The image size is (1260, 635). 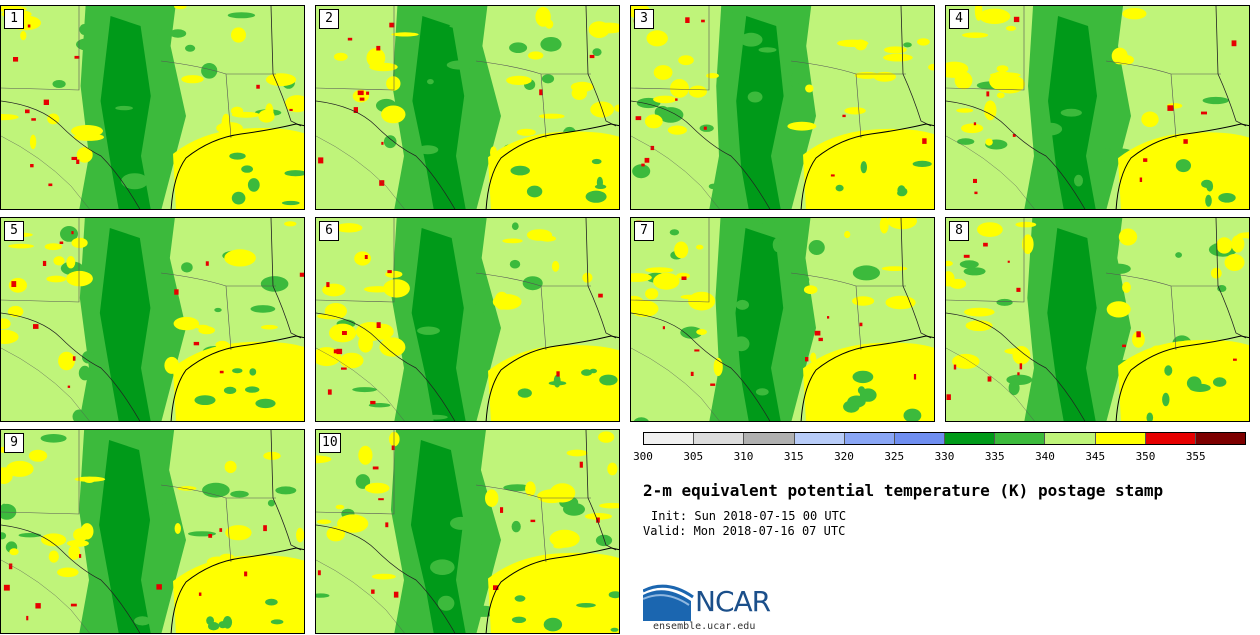 I want to click on member-number-label: 8, so click(x=959, y=231).